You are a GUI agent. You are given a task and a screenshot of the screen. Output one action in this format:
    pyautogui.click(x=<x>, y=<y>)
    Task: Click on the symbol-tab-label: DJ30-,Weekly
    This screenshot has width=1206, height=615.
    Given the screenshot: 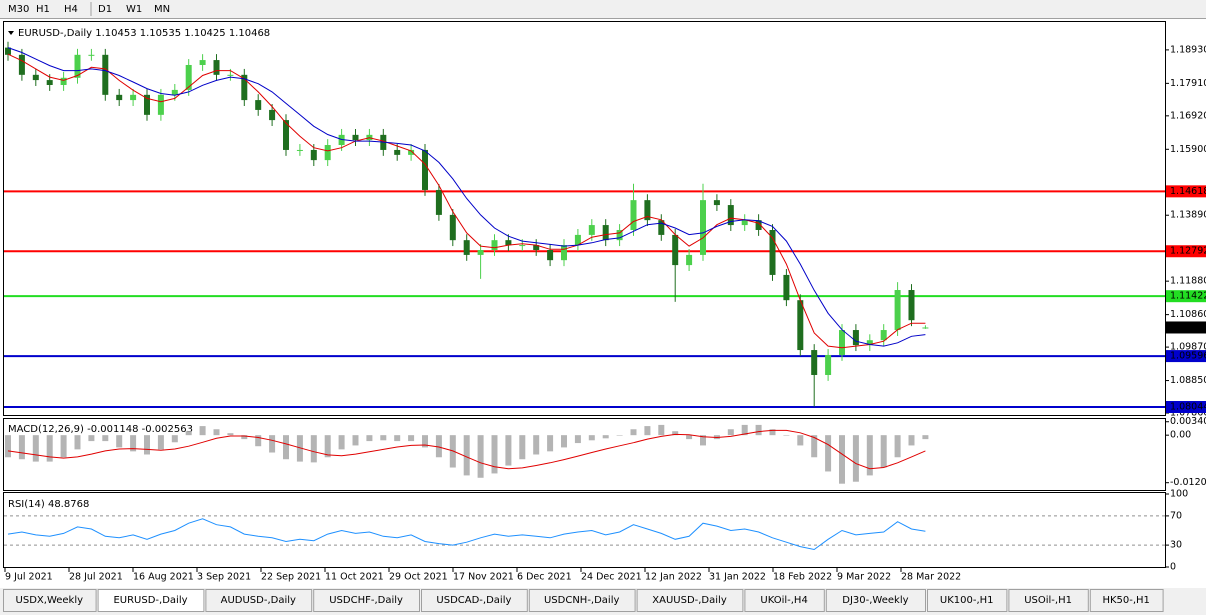 What is the action you would take?
    pyautogui.click(x=875, y=600)
    